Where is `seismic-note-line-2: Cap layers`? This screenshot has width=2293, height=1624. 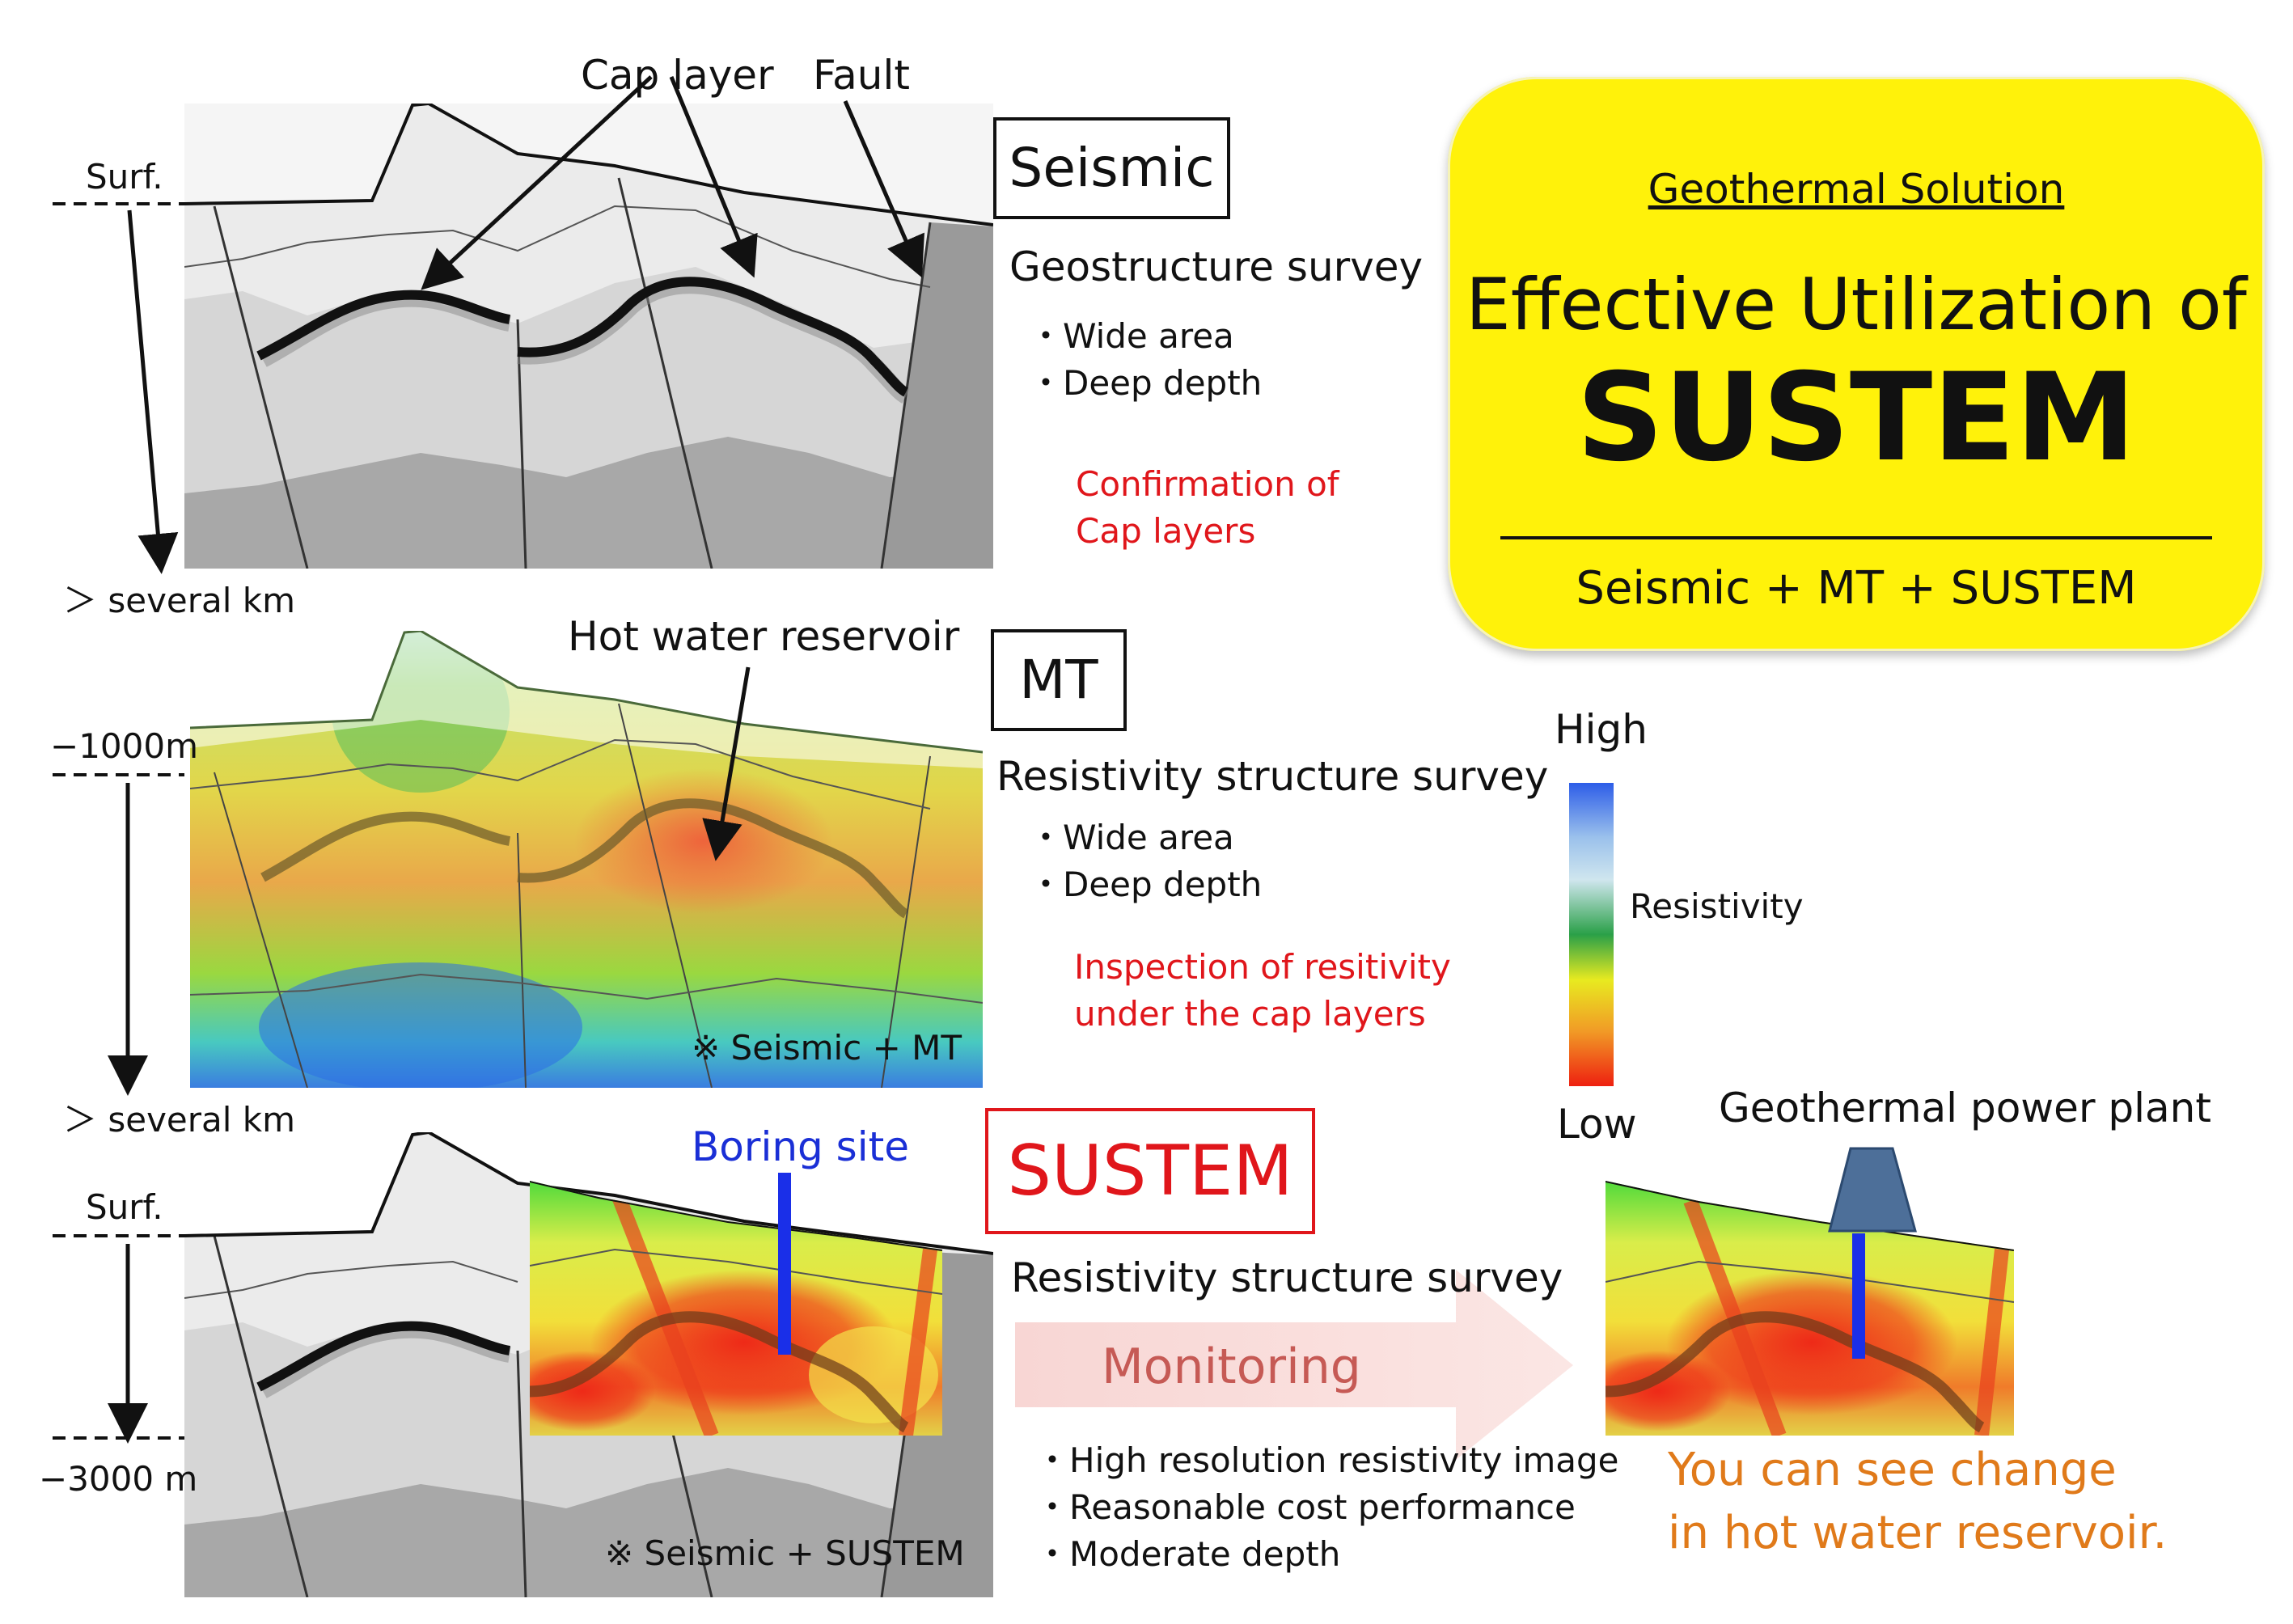
seismic-note-line-2: Cap layers is located at coordinates (1166, 531).